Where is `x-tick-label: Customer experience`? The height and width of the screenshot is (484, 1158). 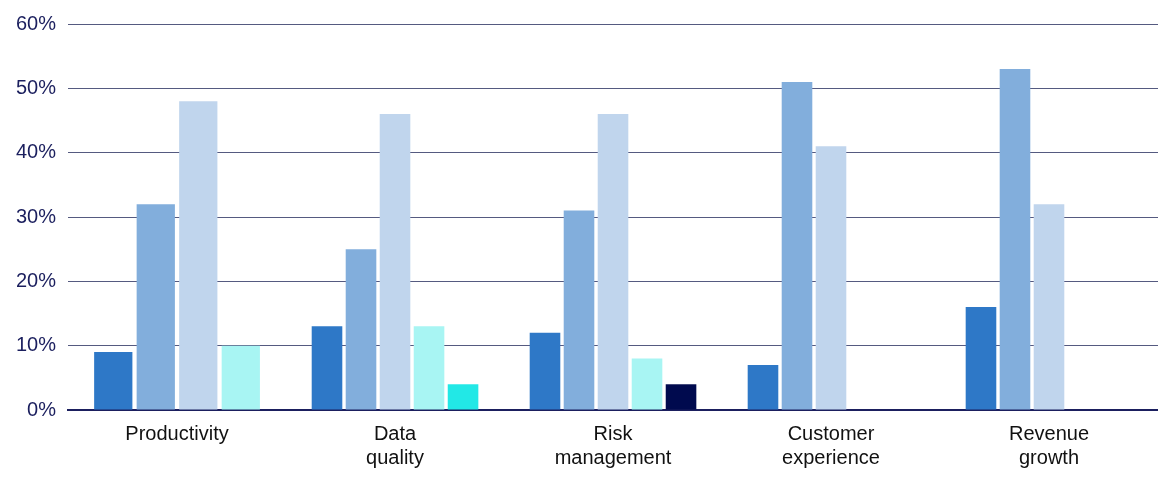
x-tick-label: Customer experience is located at coordinates (831, 444).